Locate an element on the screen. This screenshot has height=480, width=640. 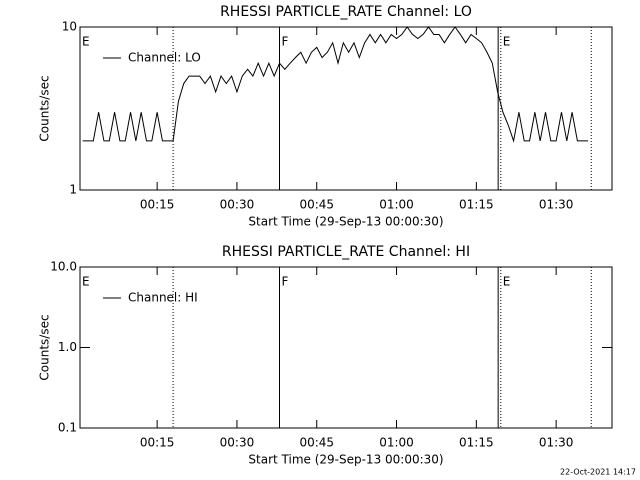
legend-label: Channel: LO is located at coordinates (164, 58).